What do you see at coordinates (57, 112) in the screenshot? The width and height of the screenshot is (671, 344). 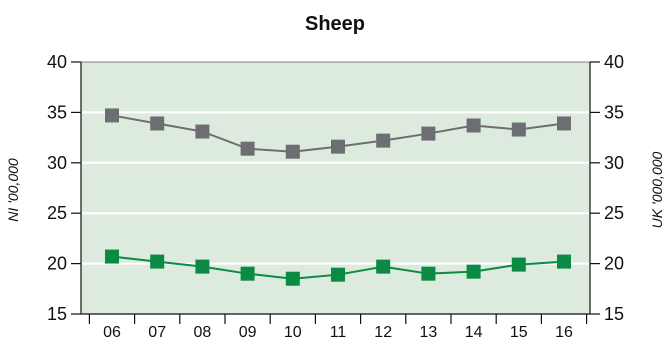 I see `left-y-tick-label: 35` at bounding box center [57, 112].